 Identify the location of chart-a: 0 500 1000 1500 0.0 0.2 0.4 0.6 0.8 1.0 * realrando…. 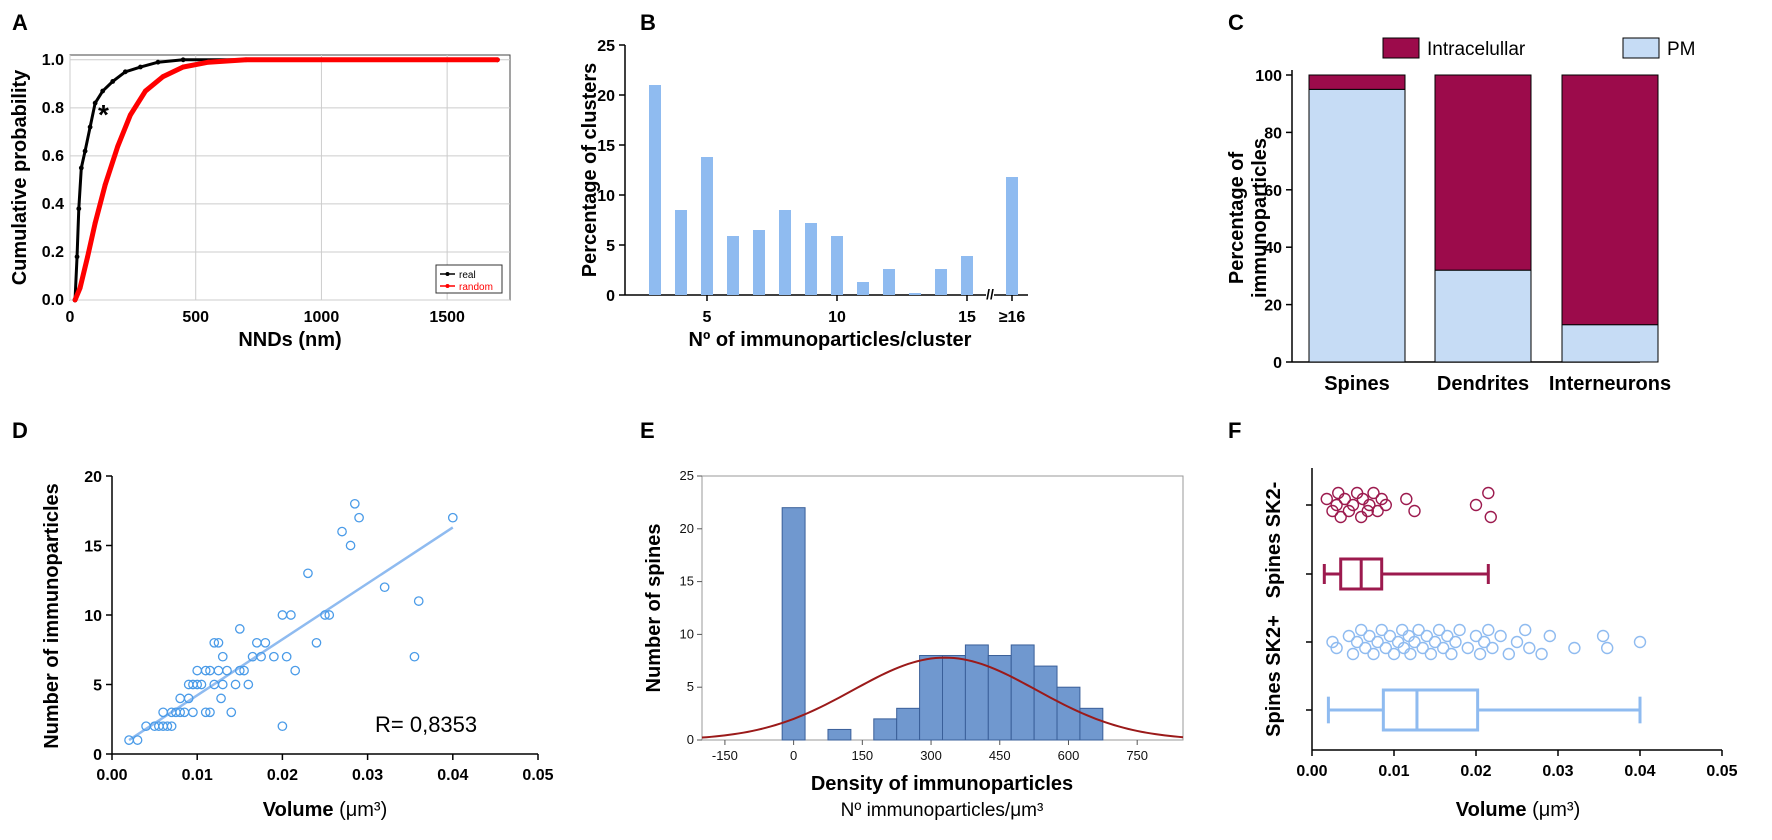
(260, 201).